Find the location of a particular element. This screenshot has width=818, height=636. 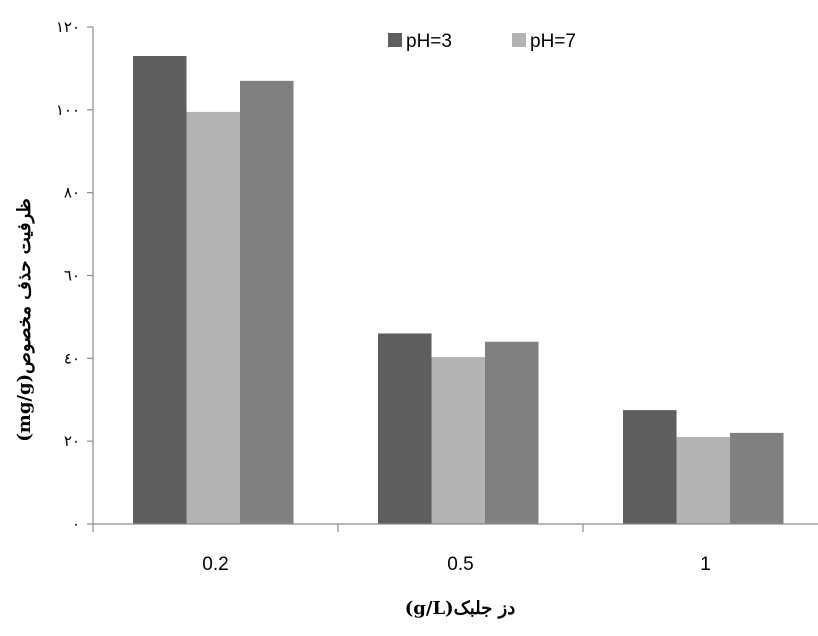

x-ticks: 0.2 0.5 1 is located at coordinates (401, 549).